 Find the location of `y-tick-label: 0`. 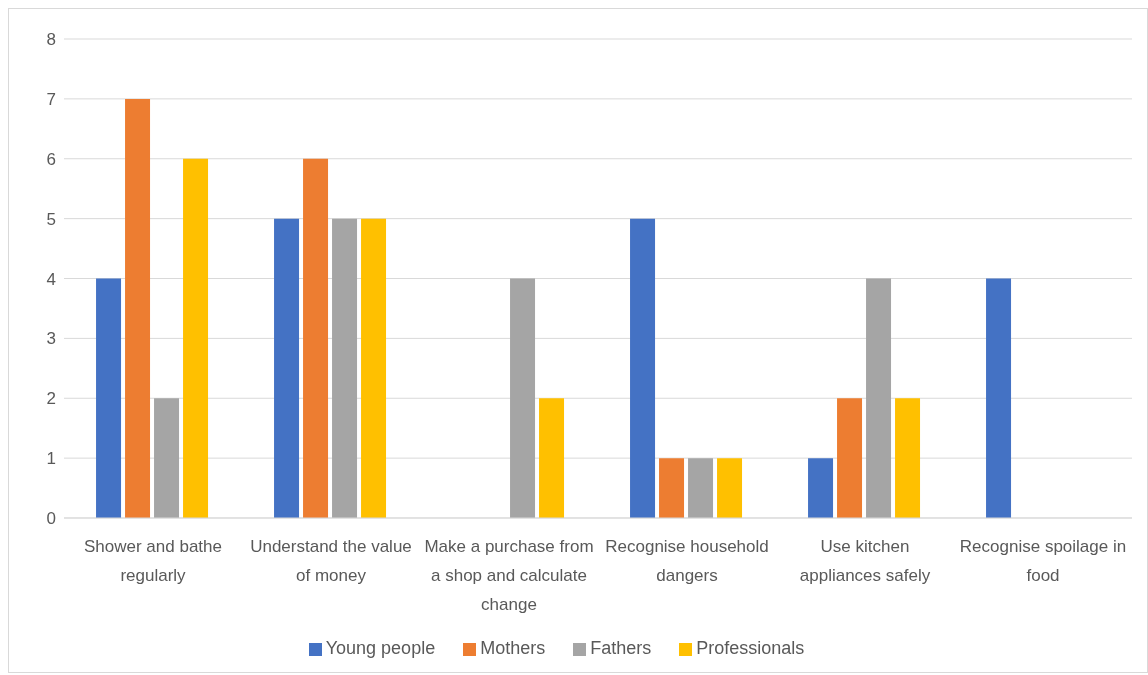

y-tick-label: 0 is located at coordinates (51, 519).